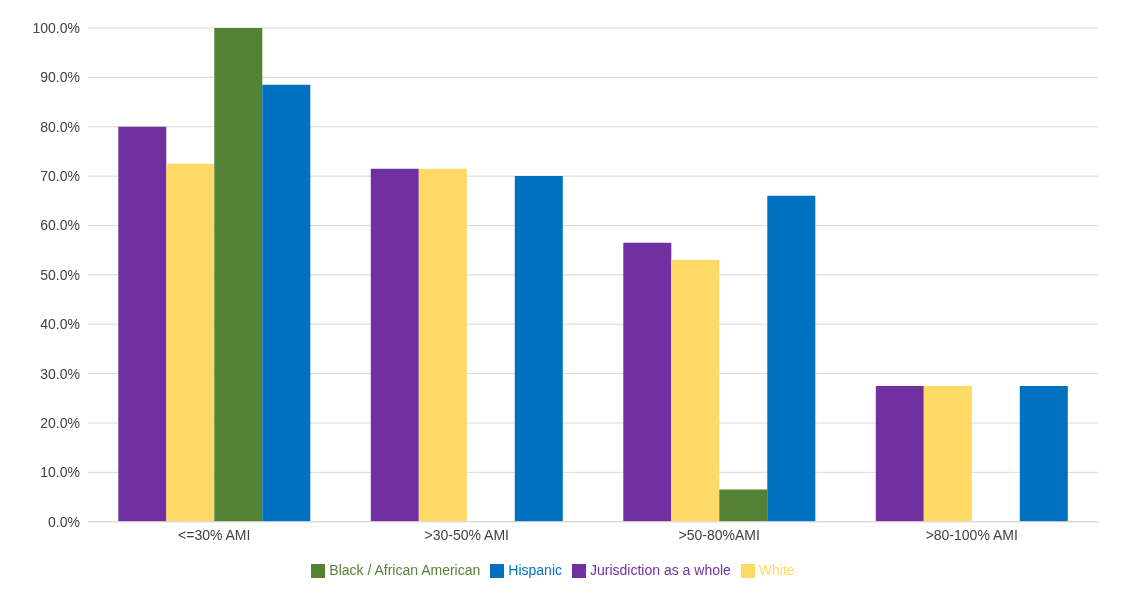 This screenshot has width=1137, height=600. What do you see at coordinates (60, 324) in the screenshot?
I see `y-tick-label: 40.0%` at bounding box center [60, 324].